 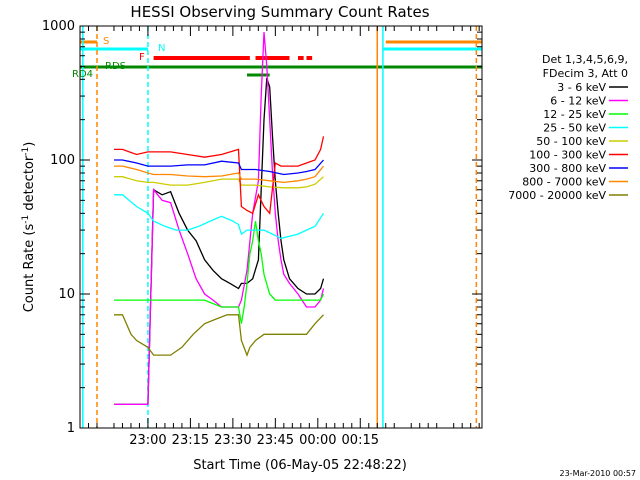 I want to click on legend-label-8: 800 - 7000 keV, so click(x=564, y=182).